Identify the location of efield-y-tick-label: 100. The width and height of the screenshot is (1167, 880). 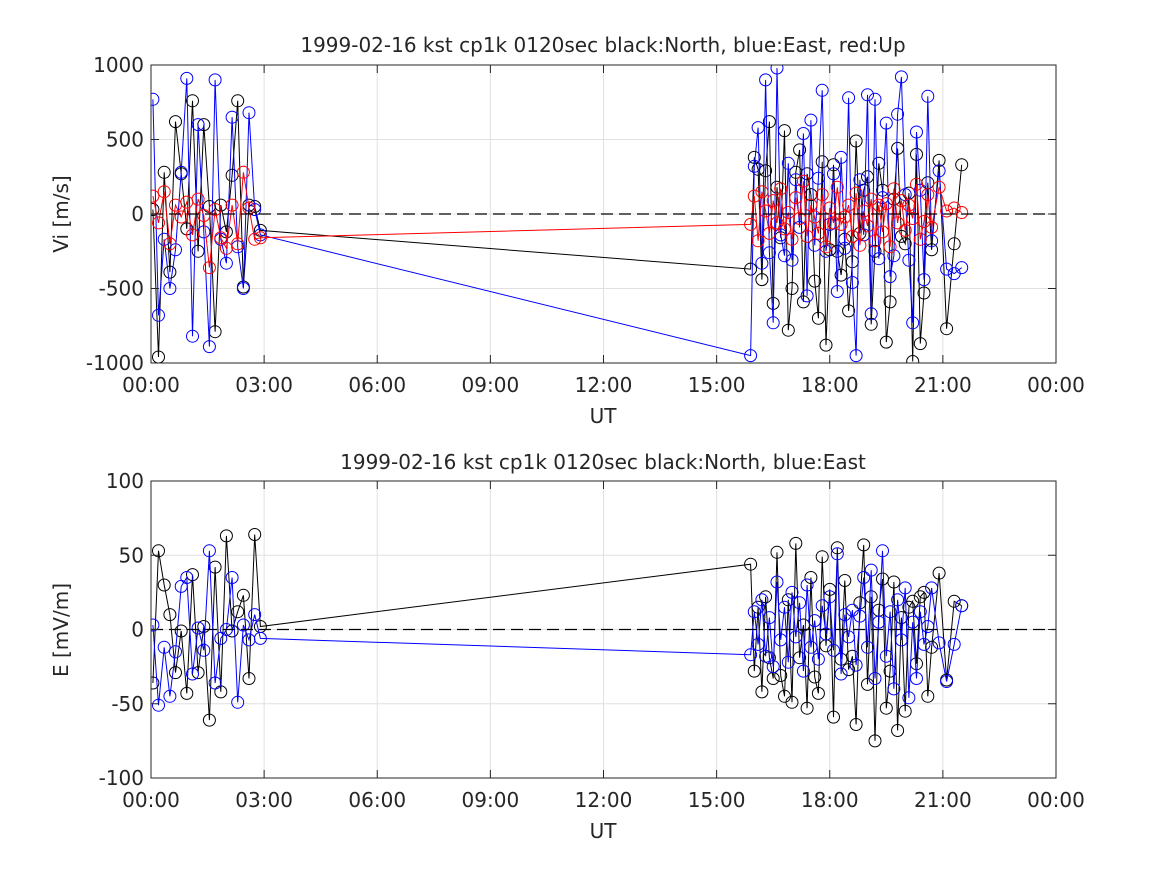
(125, 481).